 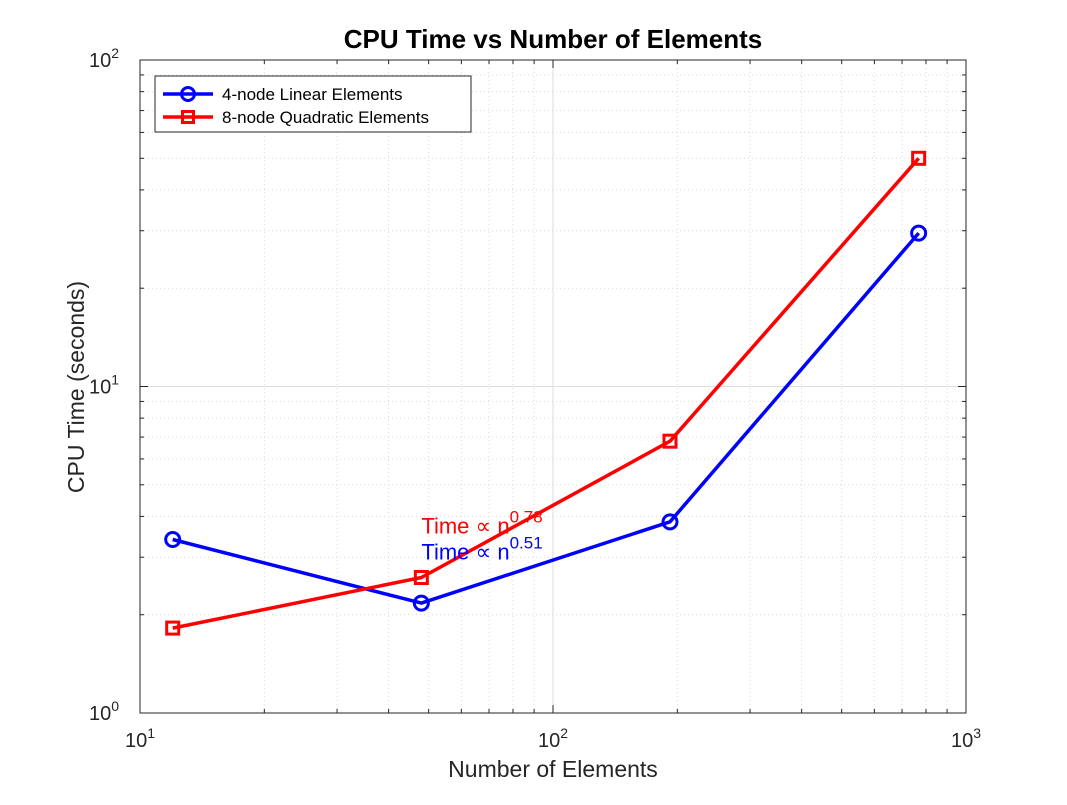 I want to click on y-axis-label: CPU Time (seconds), so click(x=76, y=387).